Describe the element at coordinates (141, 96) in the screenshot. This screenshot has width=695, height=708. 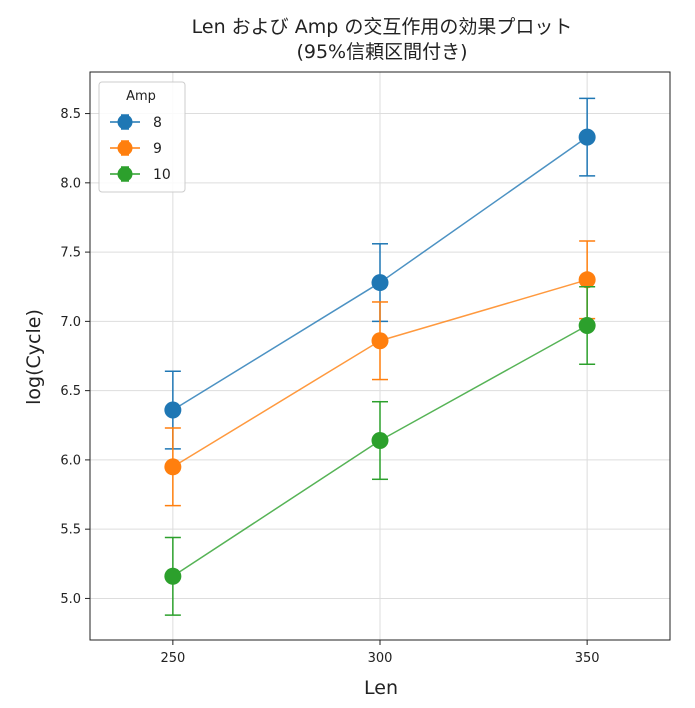
I see `legend-title: Amp` at that location.